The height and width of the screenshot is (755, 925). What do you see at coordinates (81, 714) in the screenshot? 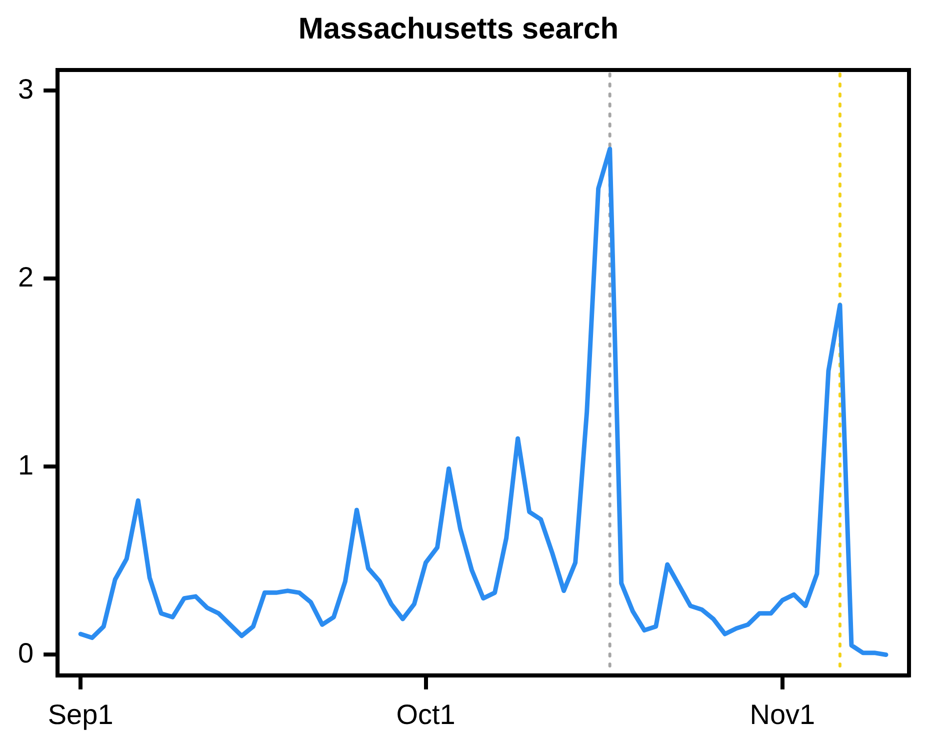
I see `x-tick-label: Sep1` at bounding box center [81, 714].